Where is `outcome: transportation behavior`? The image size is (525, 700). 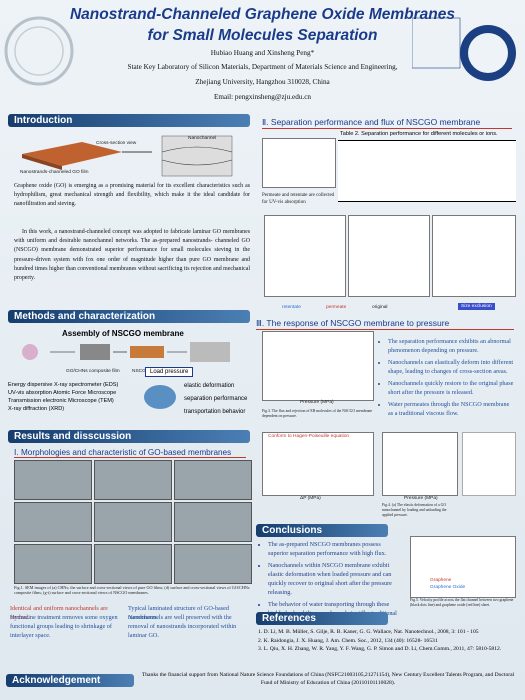
outcome: transportation behavior is located at coordinates (215, 412).